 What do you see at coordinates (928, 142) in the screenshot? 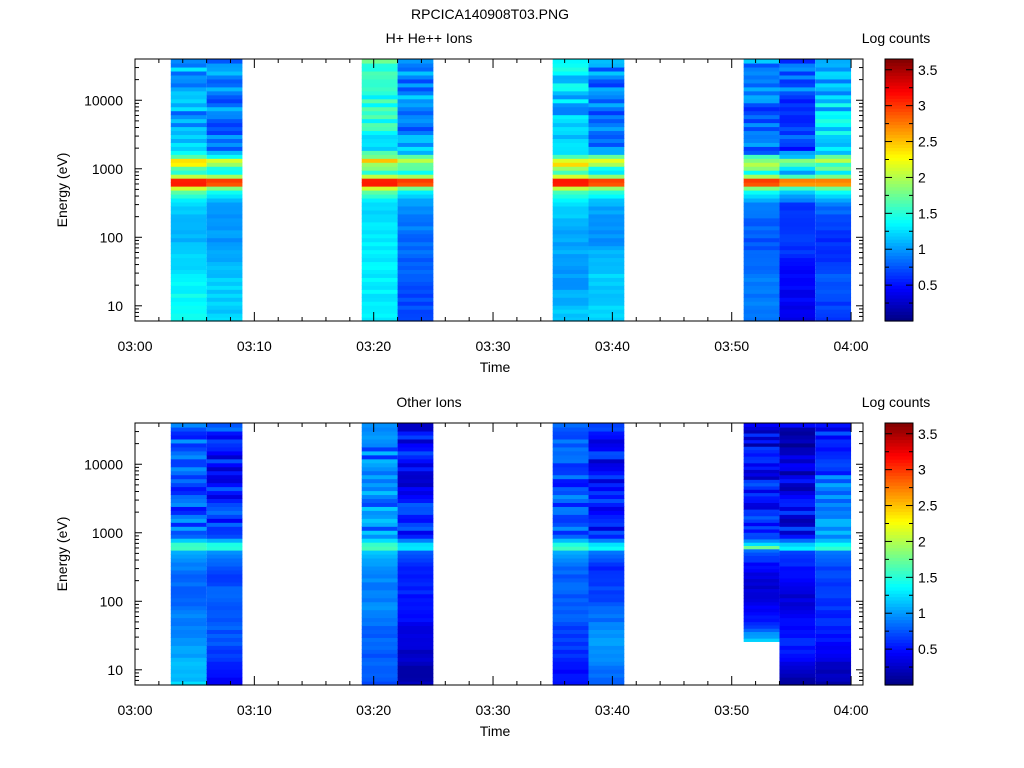
I see `colorbar-tick-label: 2.5` at bounding box center [928, 142].